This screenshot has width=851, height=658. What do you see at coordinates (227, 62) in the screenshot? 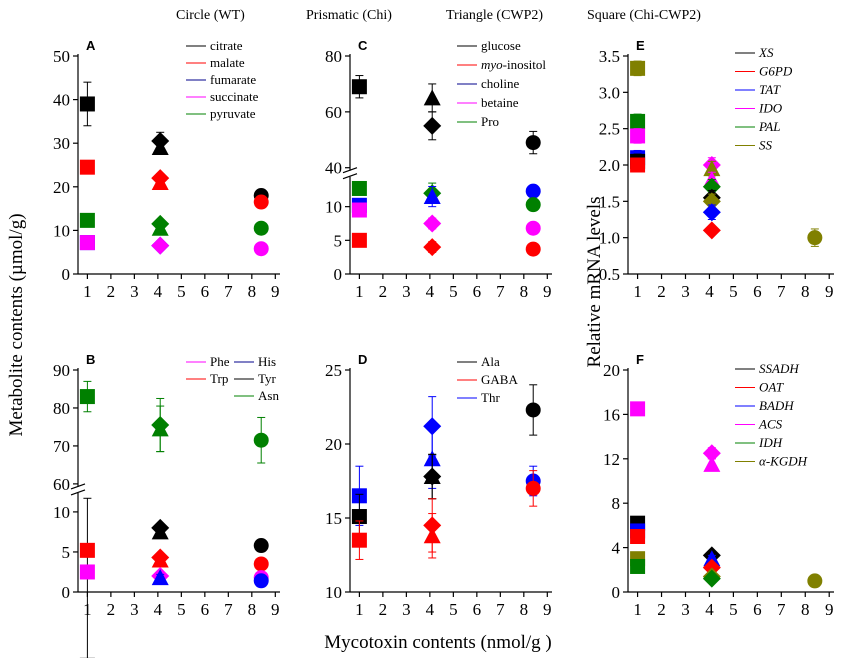
I see `legend-label: malate` at bounding box center [227, 62].